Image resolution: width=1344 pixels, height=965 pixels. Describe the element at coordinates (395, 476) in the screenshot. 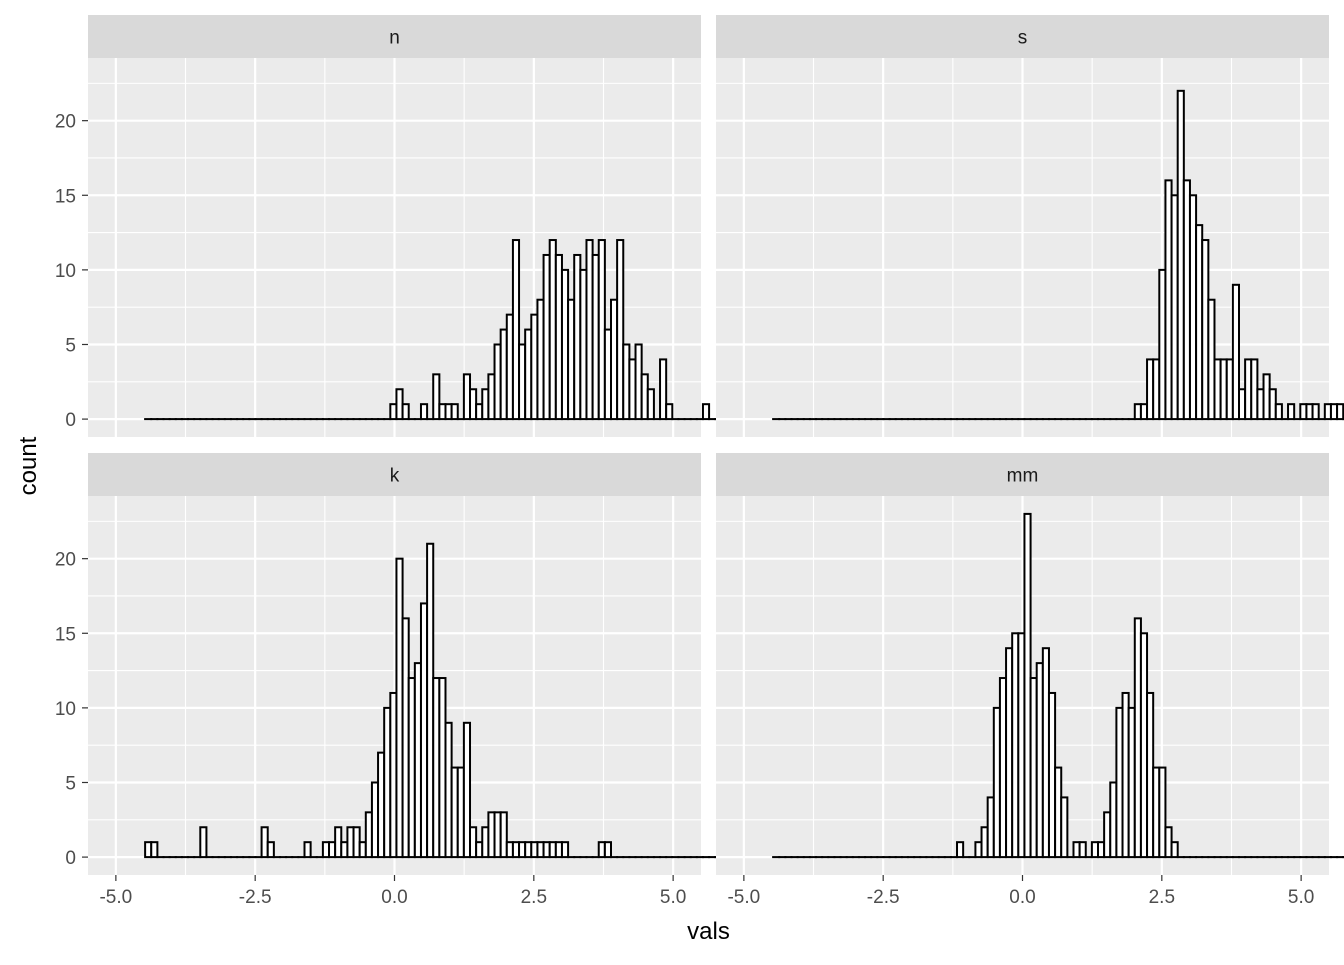

I see `facet-strip-label: k` at that location.